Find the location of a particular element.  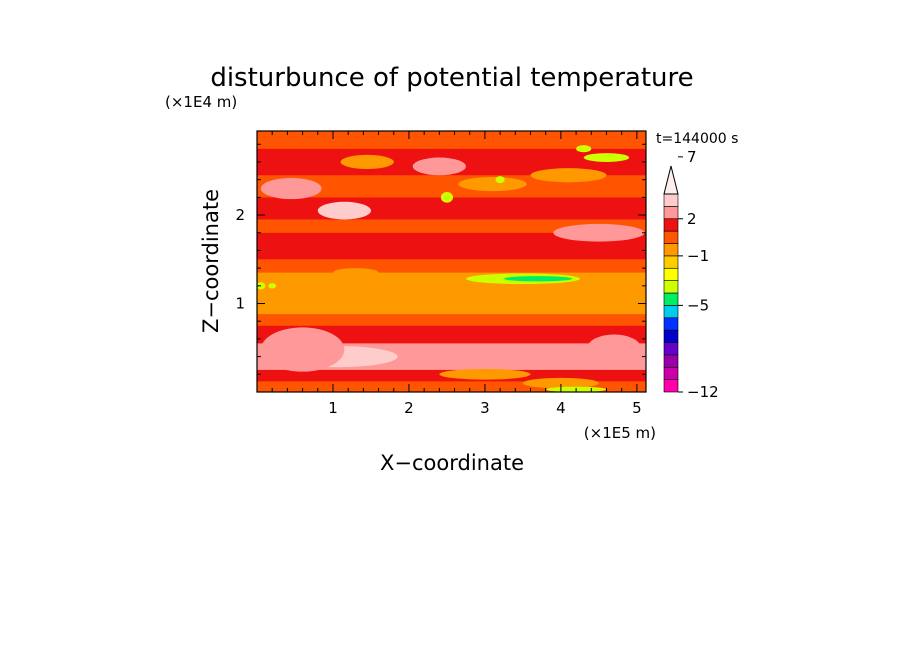

x-tick-label: 1 is located at coordinates (333, 408).